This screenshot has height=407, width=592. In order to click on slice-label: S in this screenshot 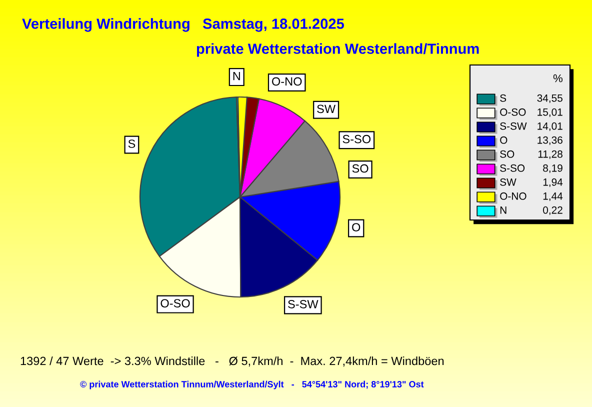, I will do `click(132, 144)`.